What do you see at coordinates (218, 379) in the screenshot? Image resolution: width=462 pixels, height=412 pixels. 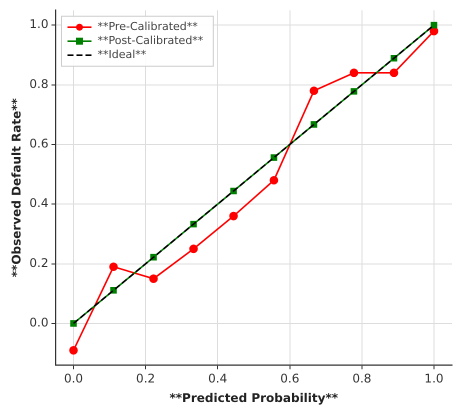 I see `x-tick-label: 0.4` at bounding box center [218, 379].